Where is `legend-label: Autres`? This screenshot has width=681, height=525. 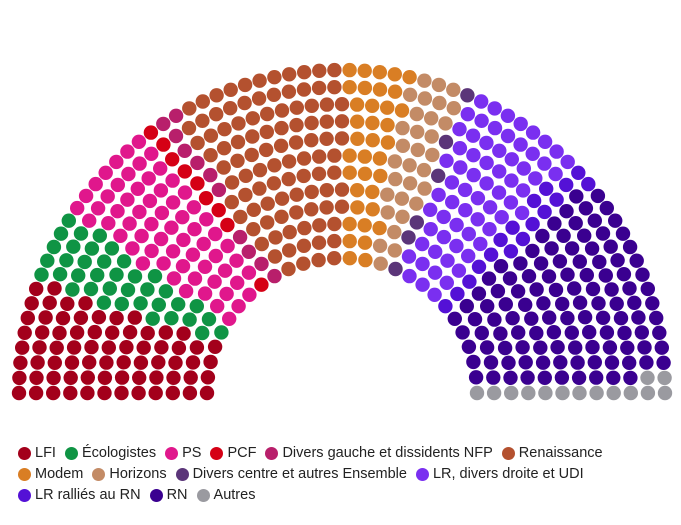
legend-label: Autres is located at coordinates (234, 495).